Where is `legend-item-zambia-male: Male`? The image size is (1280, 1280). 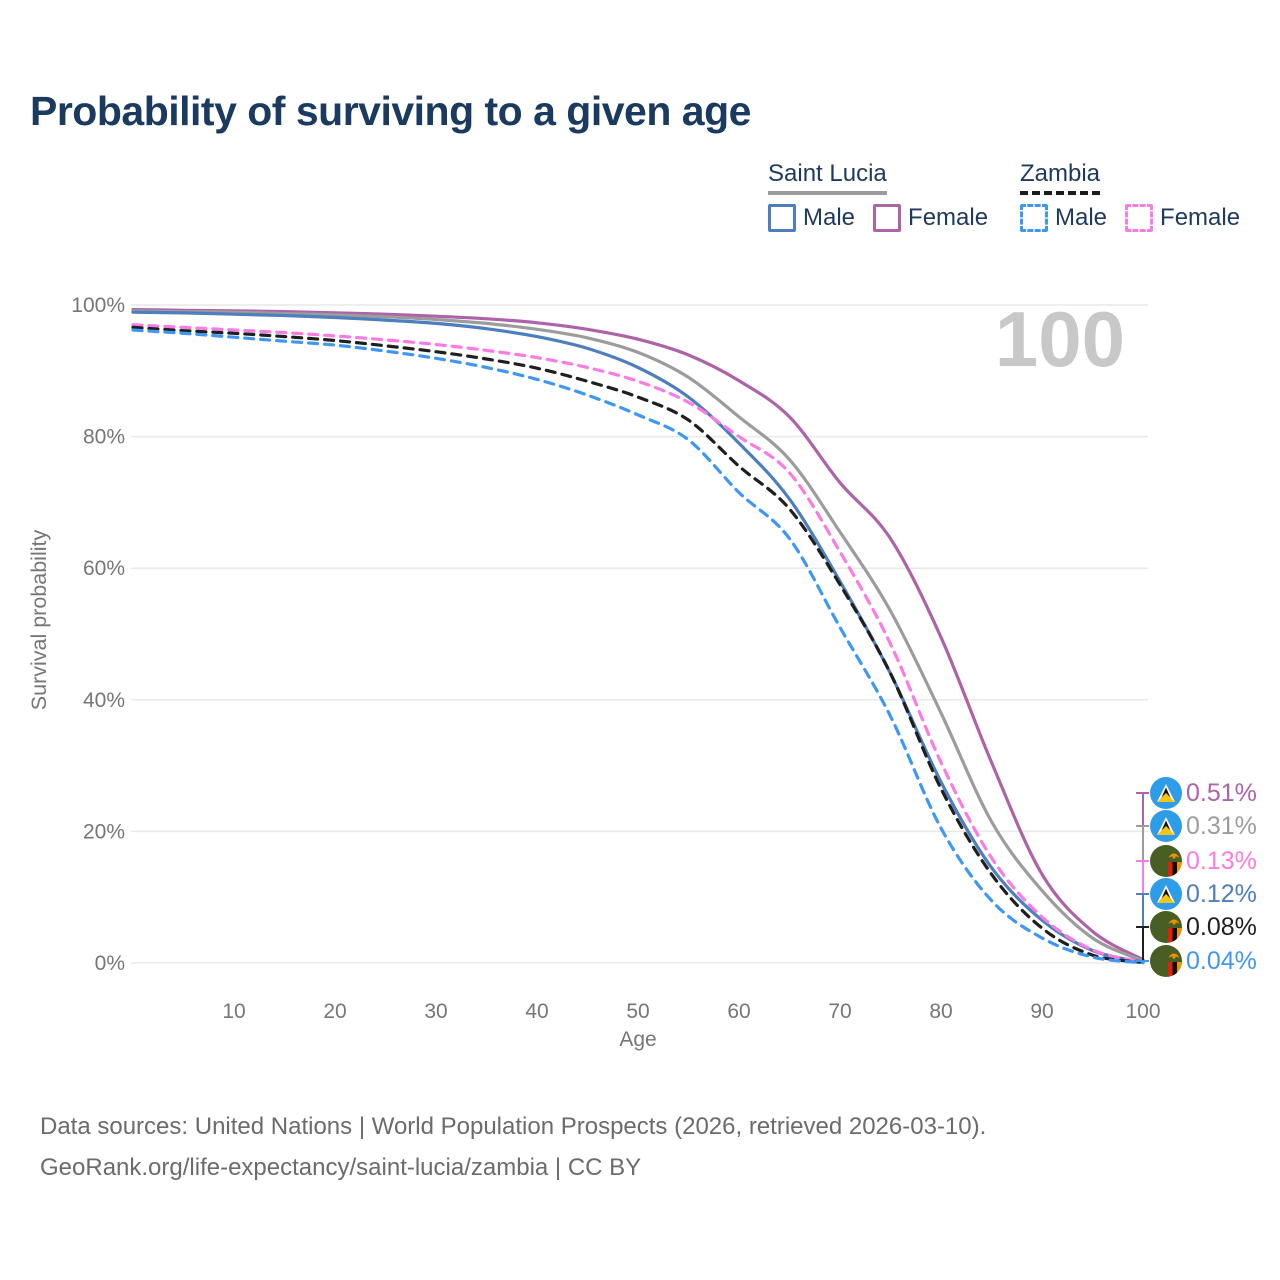 legend-item-zambia-male: Male is located at coordinates (1063, 218).